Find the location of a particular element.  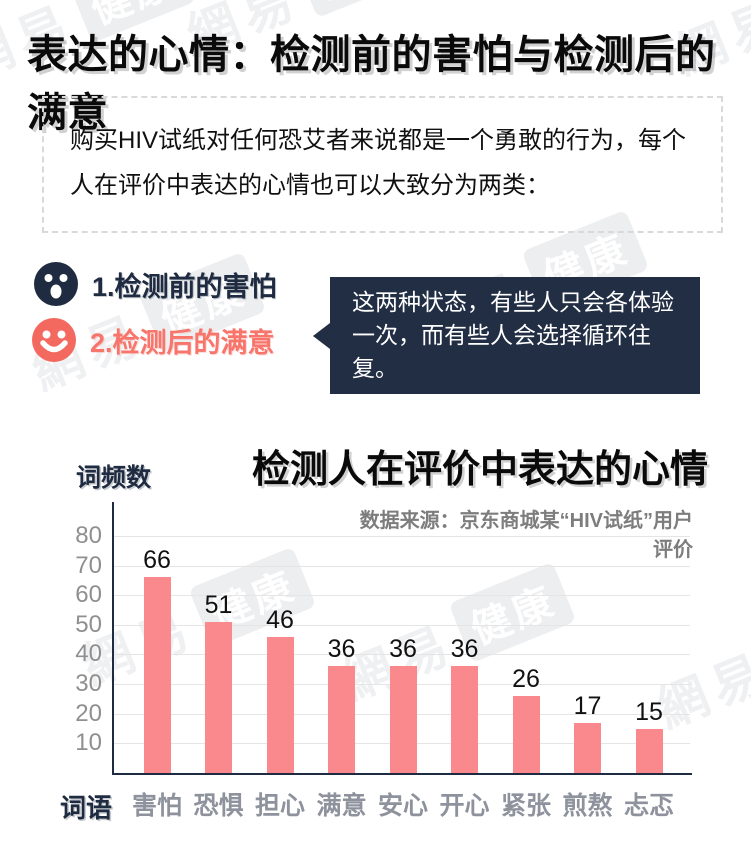

category-label: 恐惧 is located at coordinates (218, 806).